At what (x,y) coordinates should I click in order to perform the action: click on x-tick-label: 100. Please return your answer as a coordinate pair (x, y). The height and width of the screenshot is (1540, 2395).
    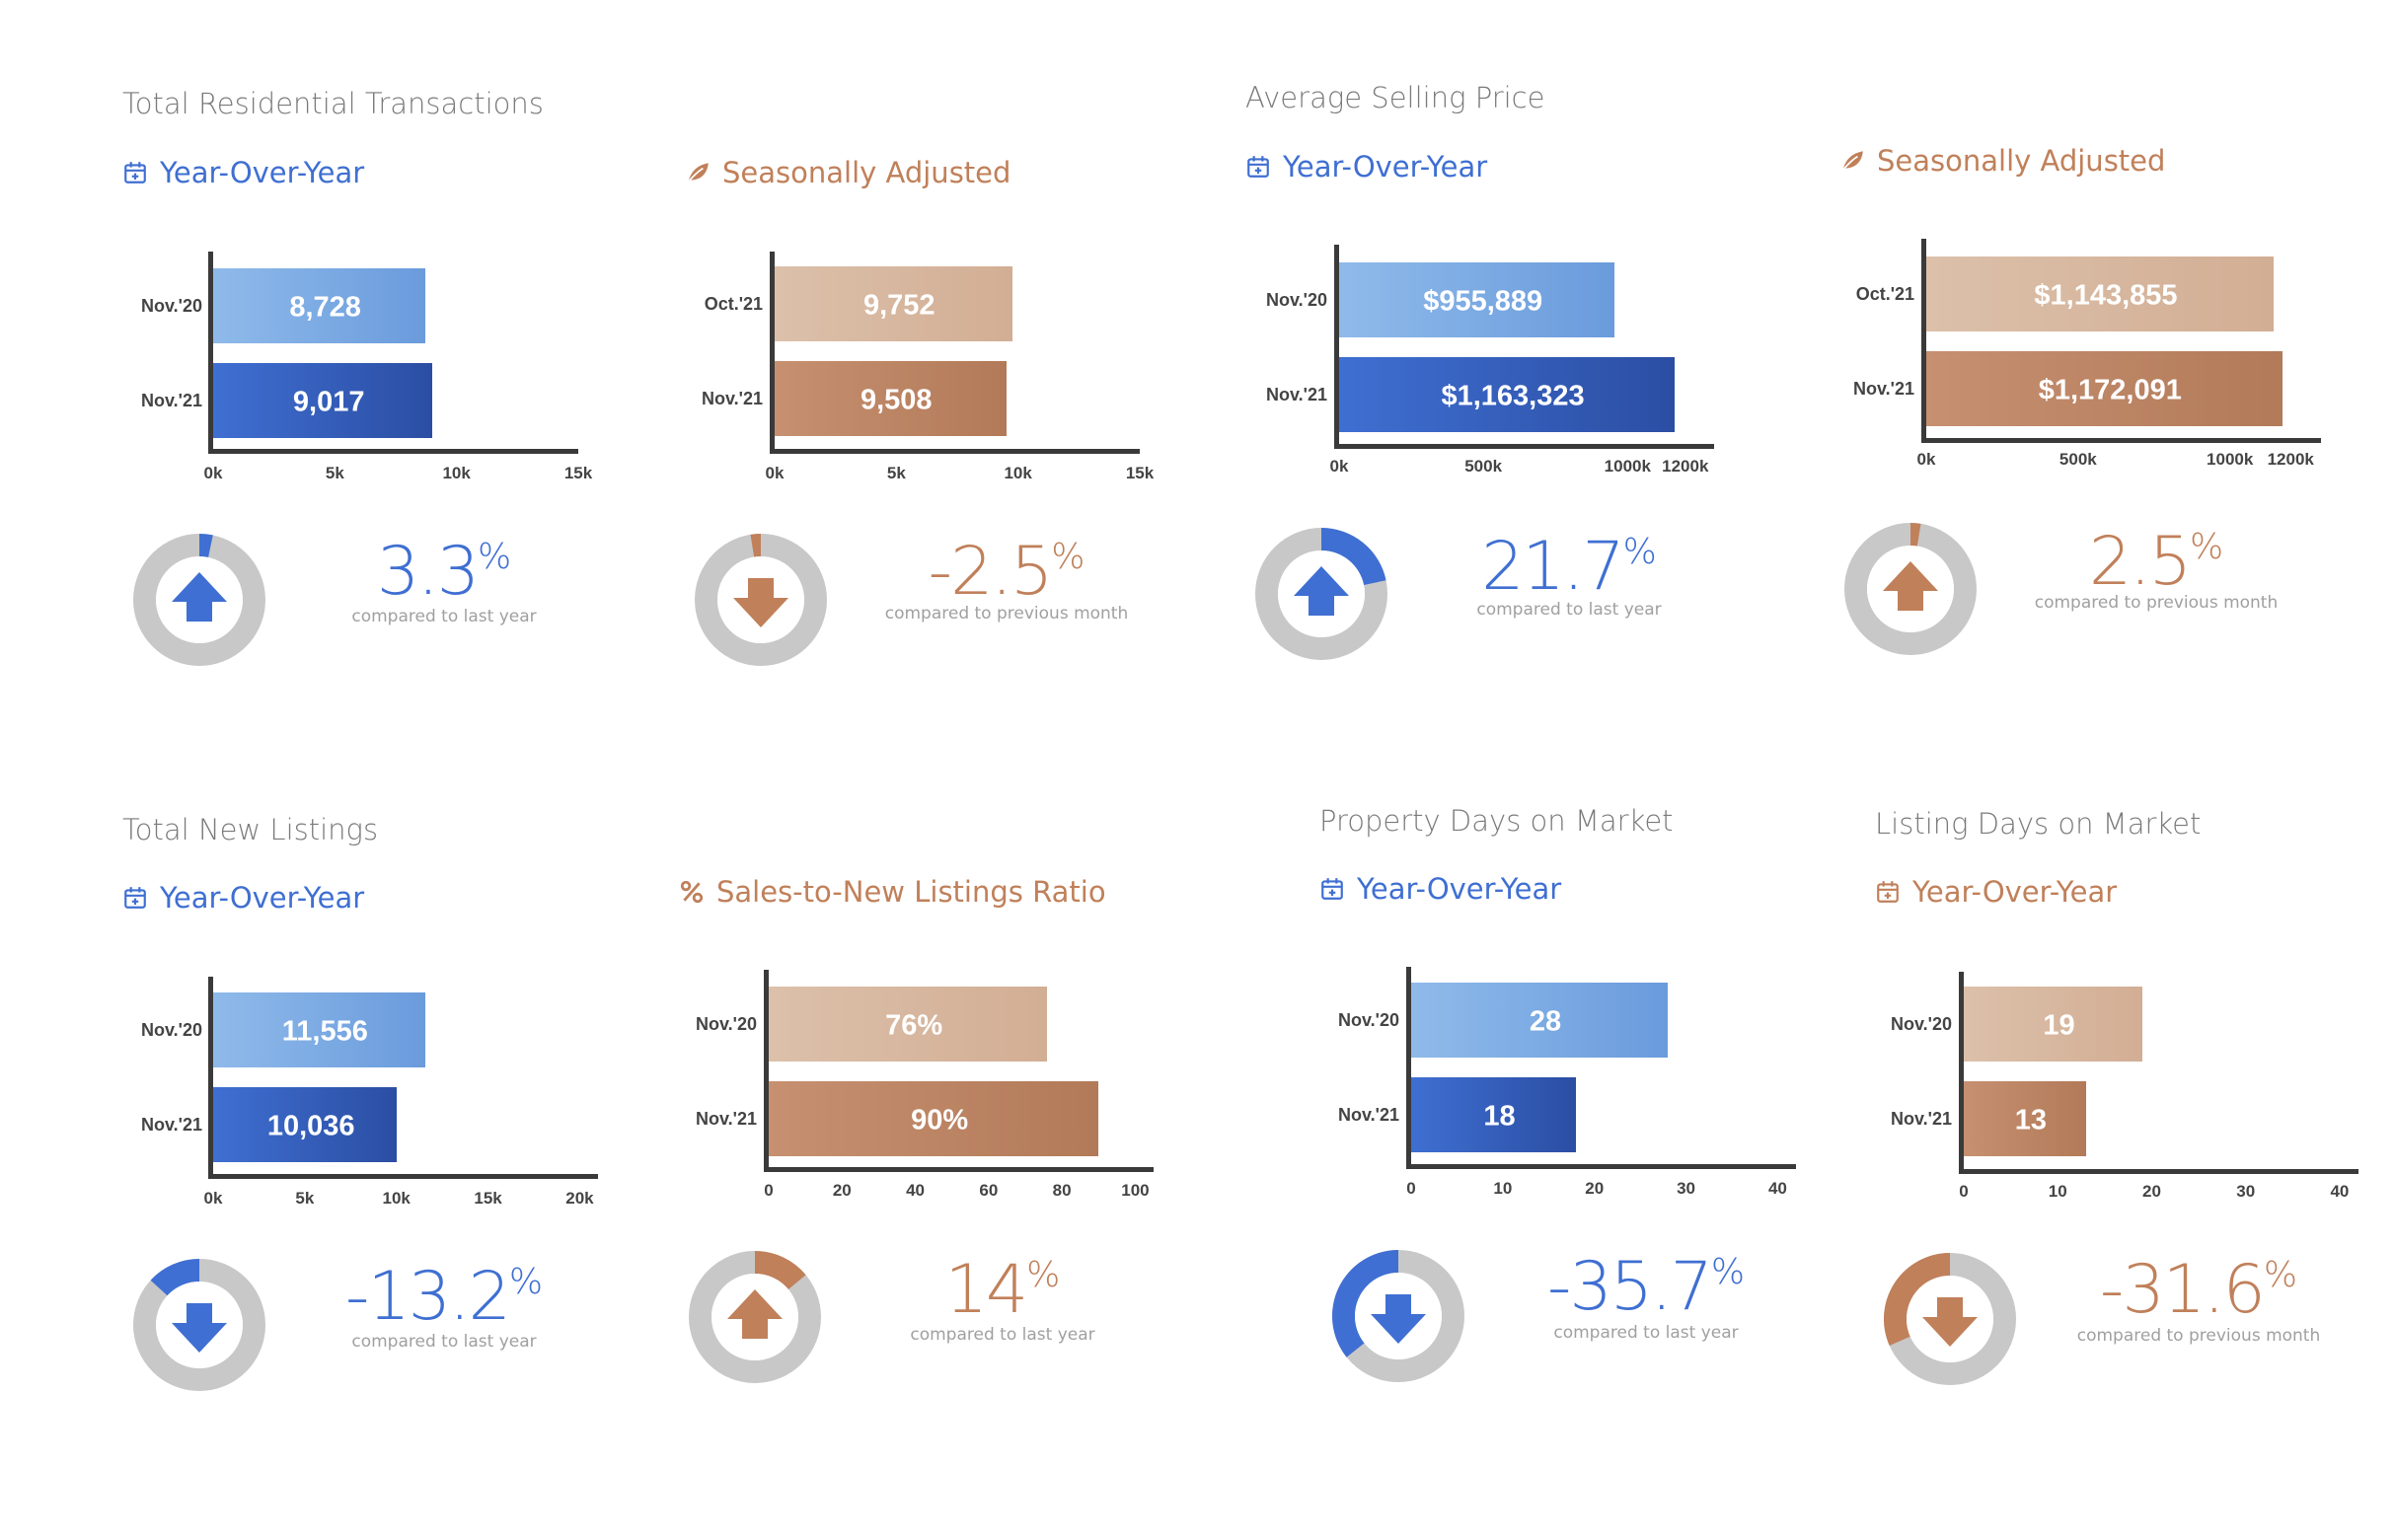
    Looking at the image, I should click on (1135, 1190).